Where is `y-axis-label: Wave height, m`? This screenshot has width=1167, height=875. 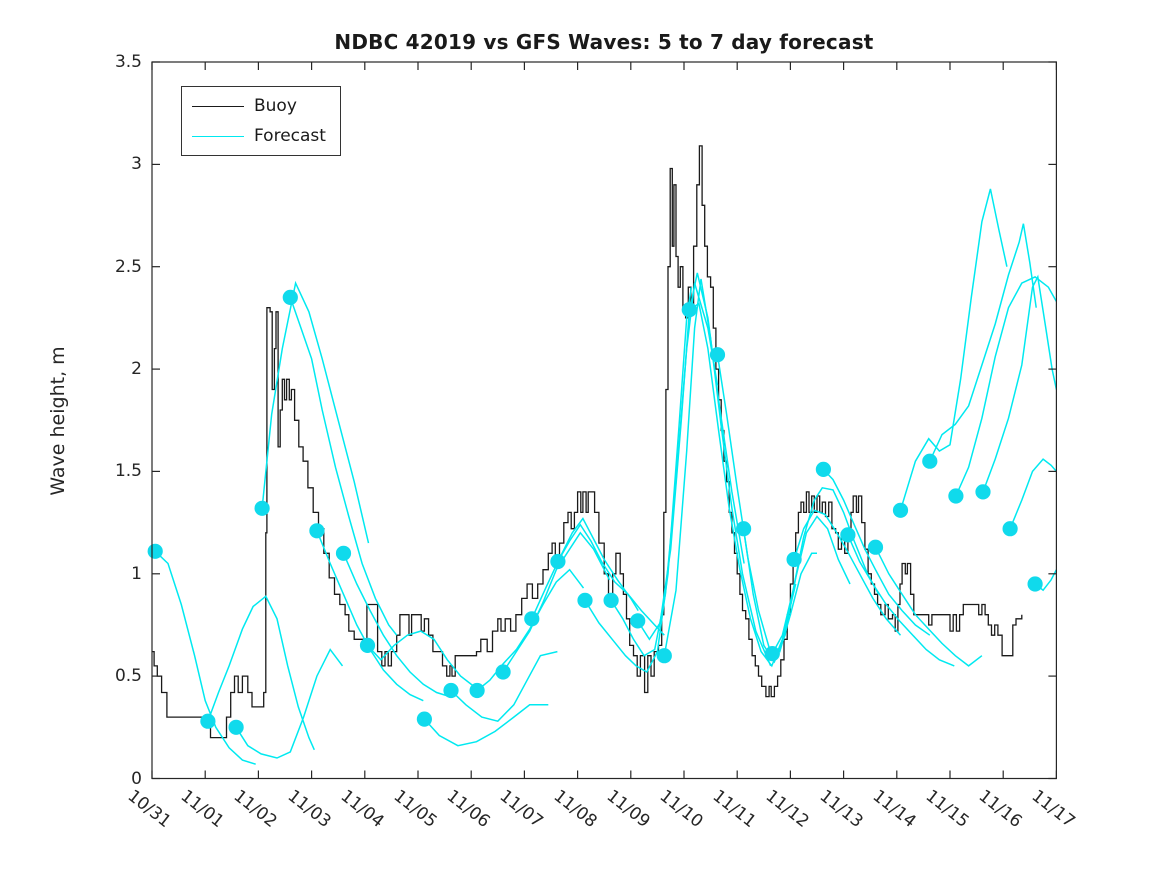 y-axis-label: Wave height, m is located at coordinates (58, 421).